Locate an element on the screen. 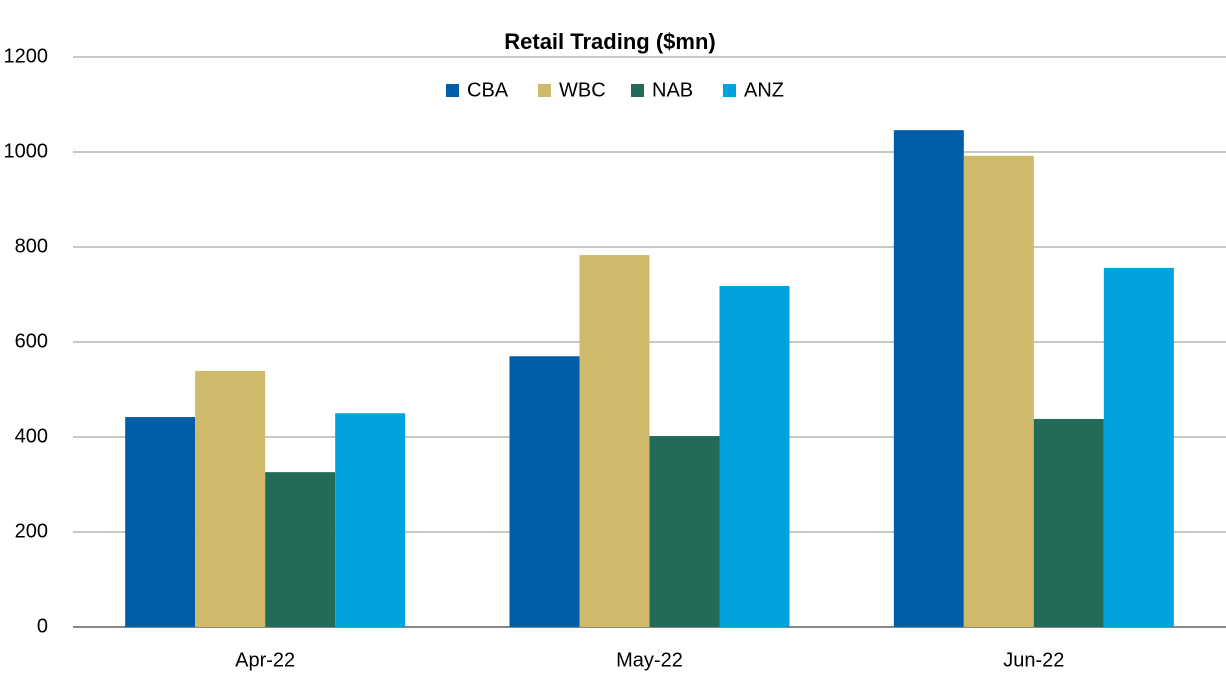 Image resolution: width=1226 pixels, height=690 pixels. legend-label: ANZ is located at coordinates (764, 90).